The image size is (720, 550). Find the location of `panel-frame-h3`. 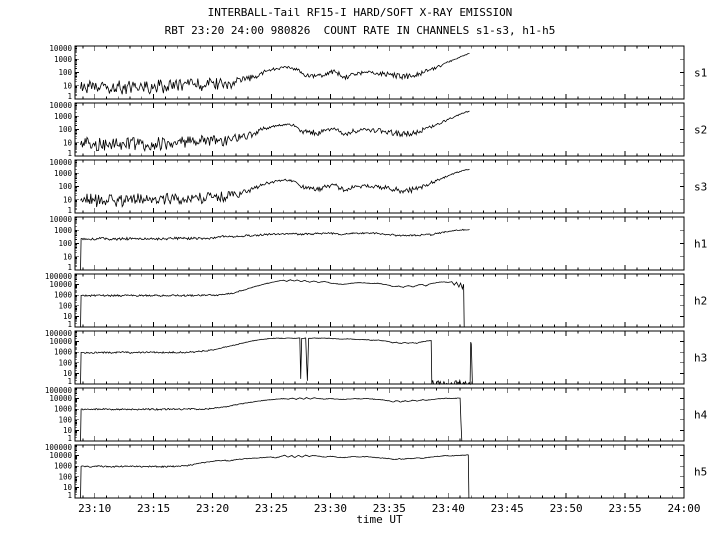

panel-frame-h3 is located at coordinates (379, 357).